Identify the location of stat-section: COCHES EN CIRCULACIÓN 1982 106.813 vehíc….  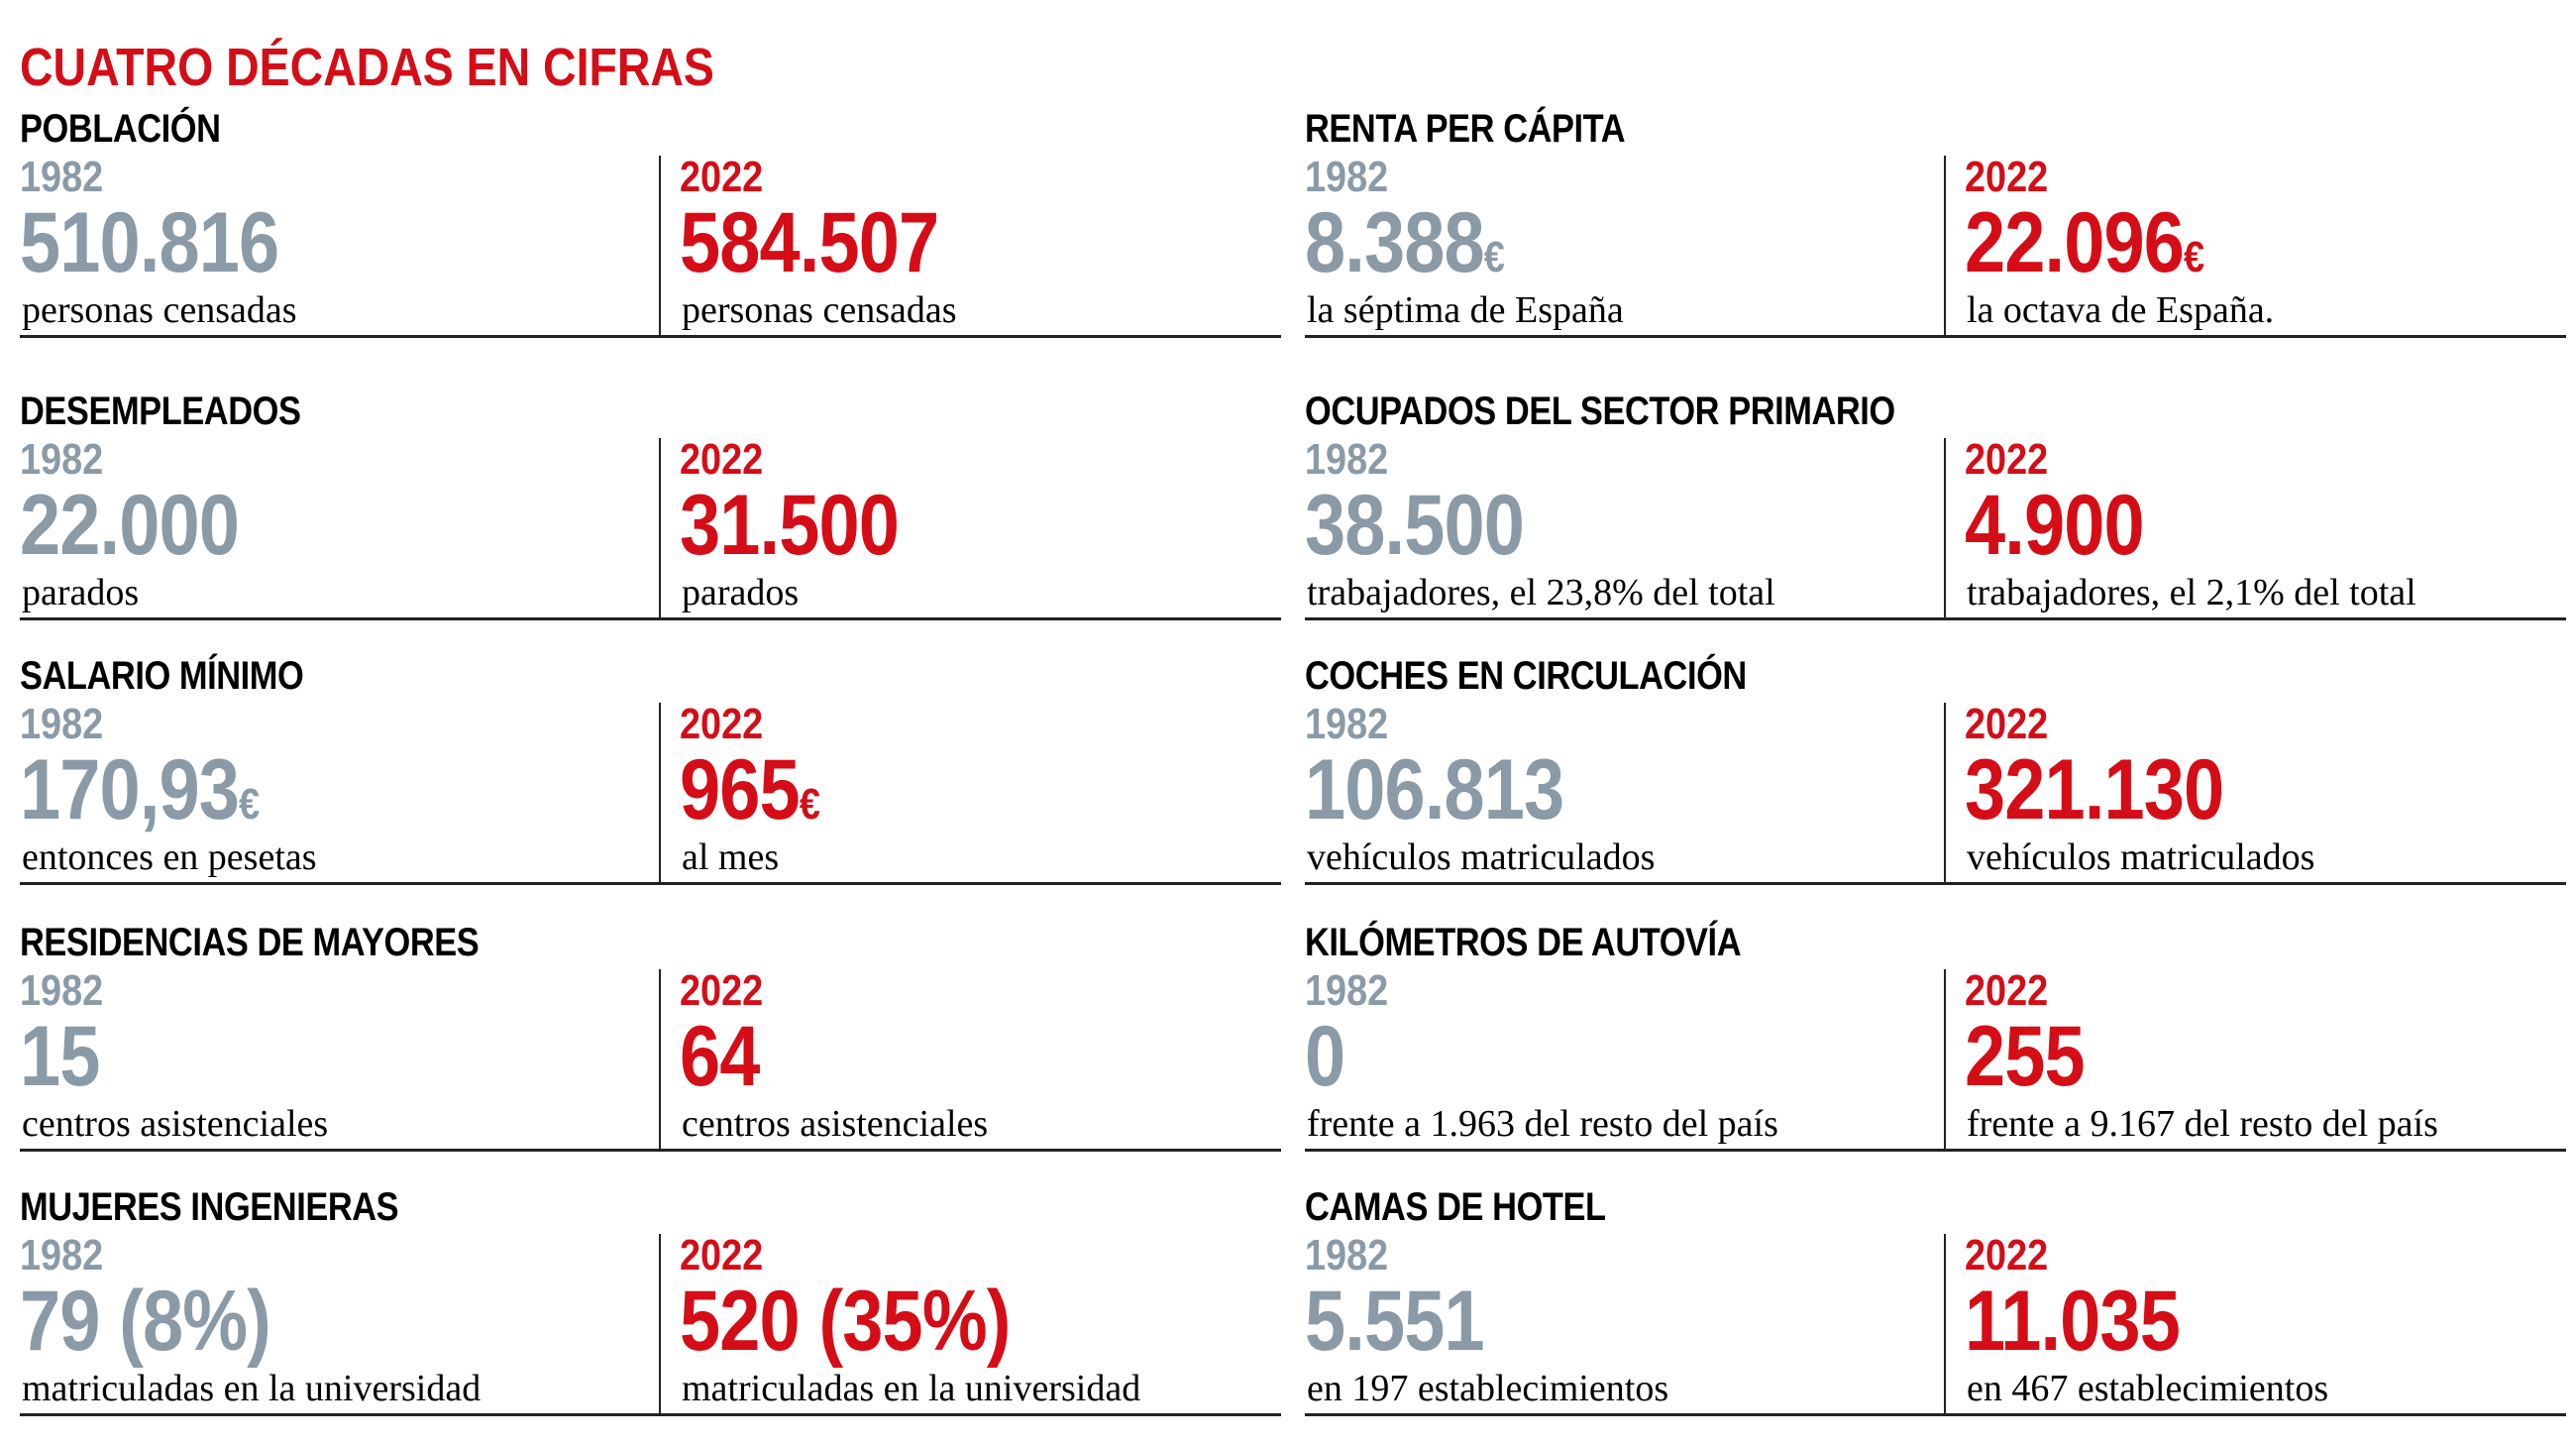
(1935, 770).